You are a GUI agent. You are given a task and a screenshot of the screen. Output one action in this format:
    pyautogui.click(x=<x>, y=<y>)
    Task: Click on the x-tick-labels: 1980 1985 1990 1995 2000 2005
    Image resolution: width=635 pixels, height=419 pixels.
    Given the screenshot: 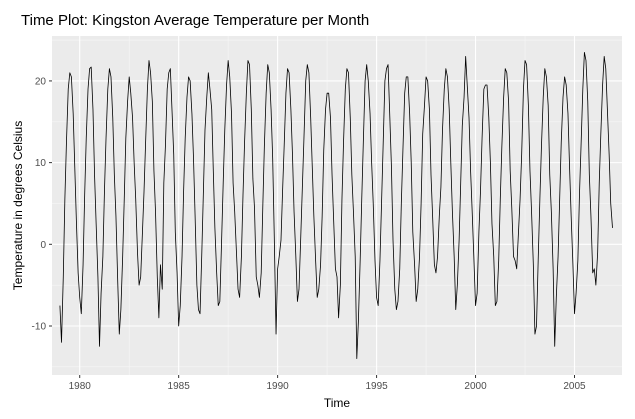 What is the action you would take?
    pyautogui.click(x=327, y=386)
    